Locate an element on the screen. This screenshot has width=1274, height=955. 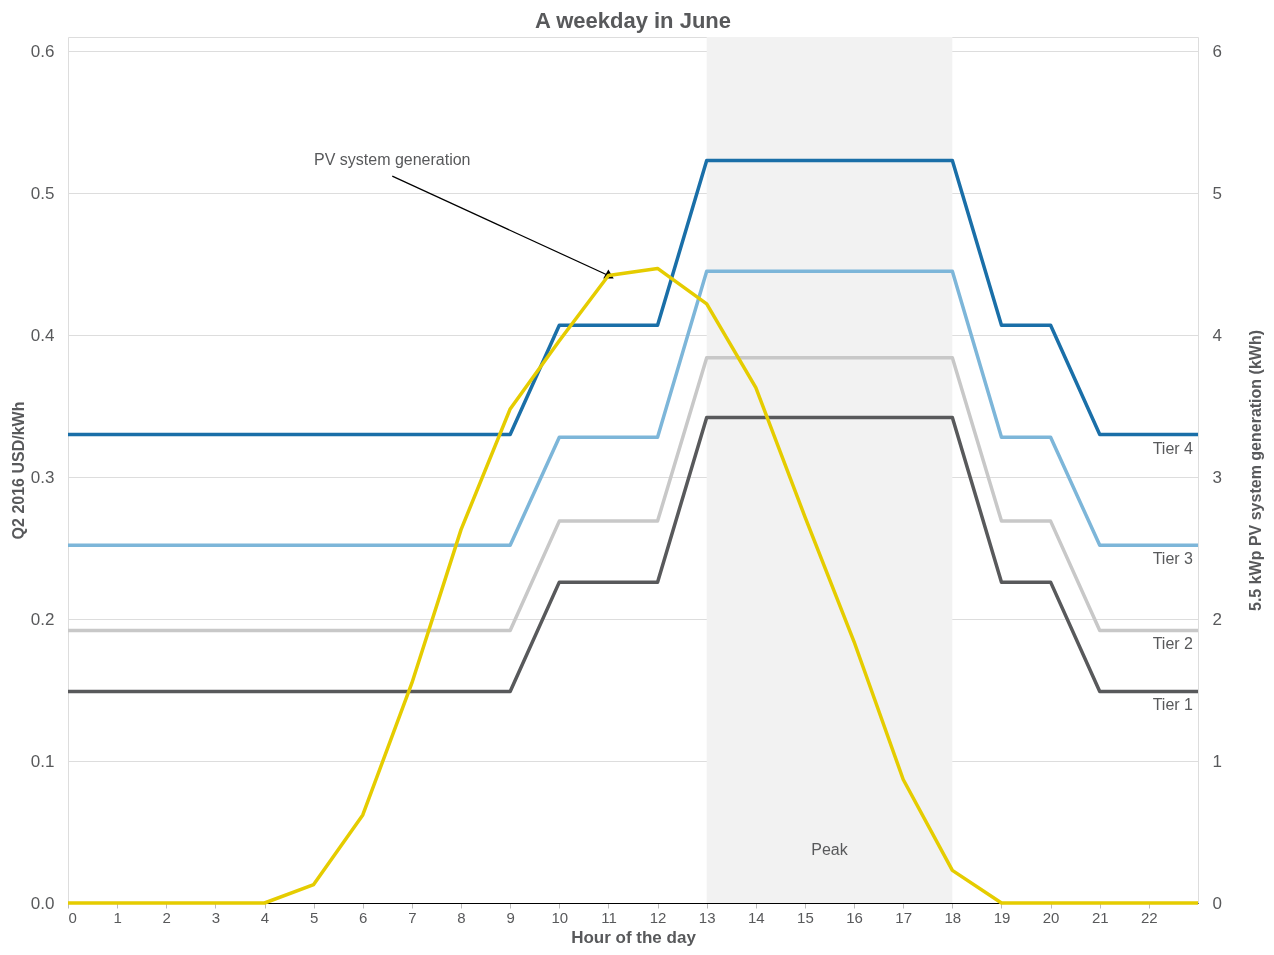
y2-tick-label: 3 is located at coordinates (1217, 477).